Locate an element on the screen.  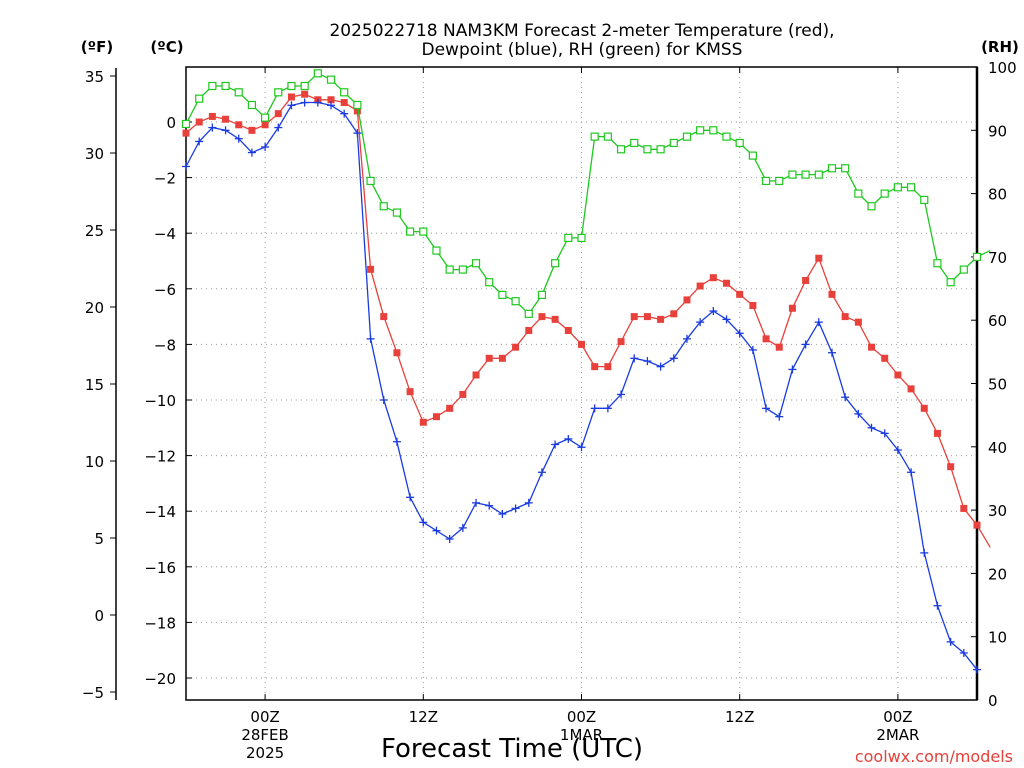
celsius-axis-label: (ºC) is located at coordinates (166, 47).